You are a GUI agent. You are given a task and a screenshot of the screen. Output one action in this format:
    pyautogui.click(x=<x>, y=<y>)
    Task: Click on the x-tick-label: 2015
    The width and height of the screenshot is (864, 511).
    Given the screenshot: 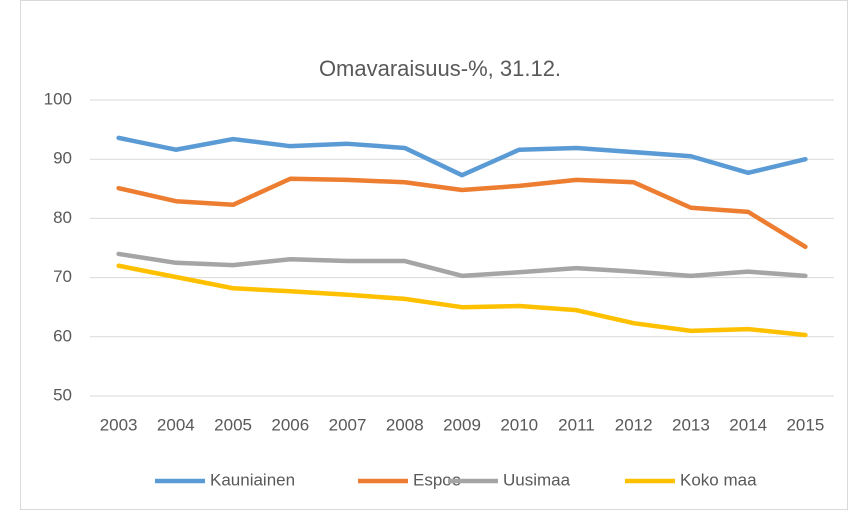 What is the action you would take?
    pyautogui.click(x=805, y=424)
    